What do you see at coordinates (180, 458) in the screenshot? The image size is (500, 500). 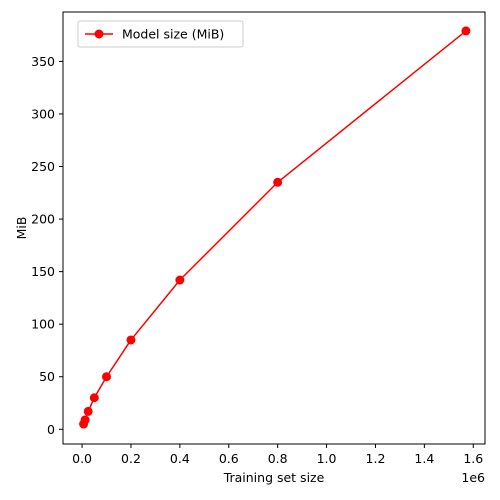 I see `x-tick-label: 0.4` at bounding box center [180, 458].